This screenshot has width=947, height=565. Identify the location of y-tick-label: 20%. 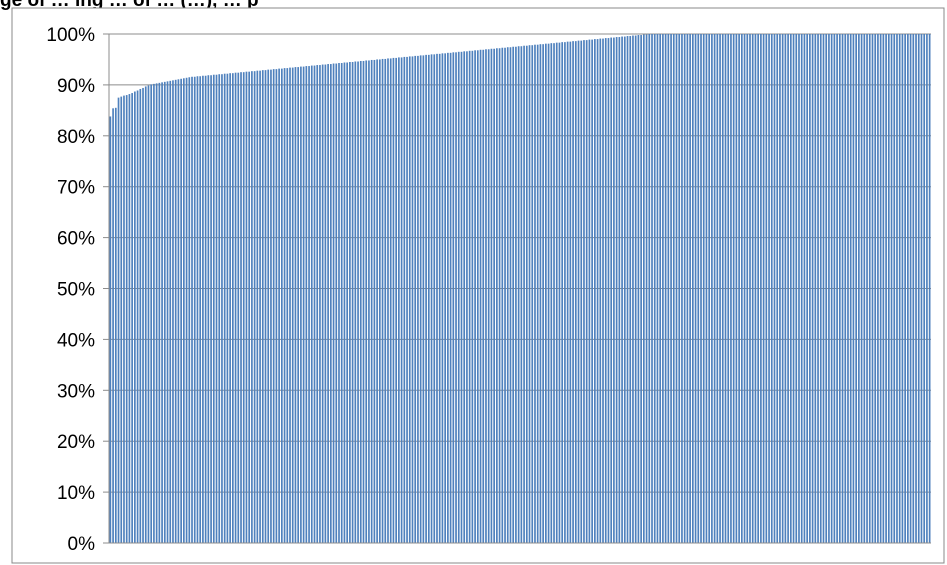
(76, 442).